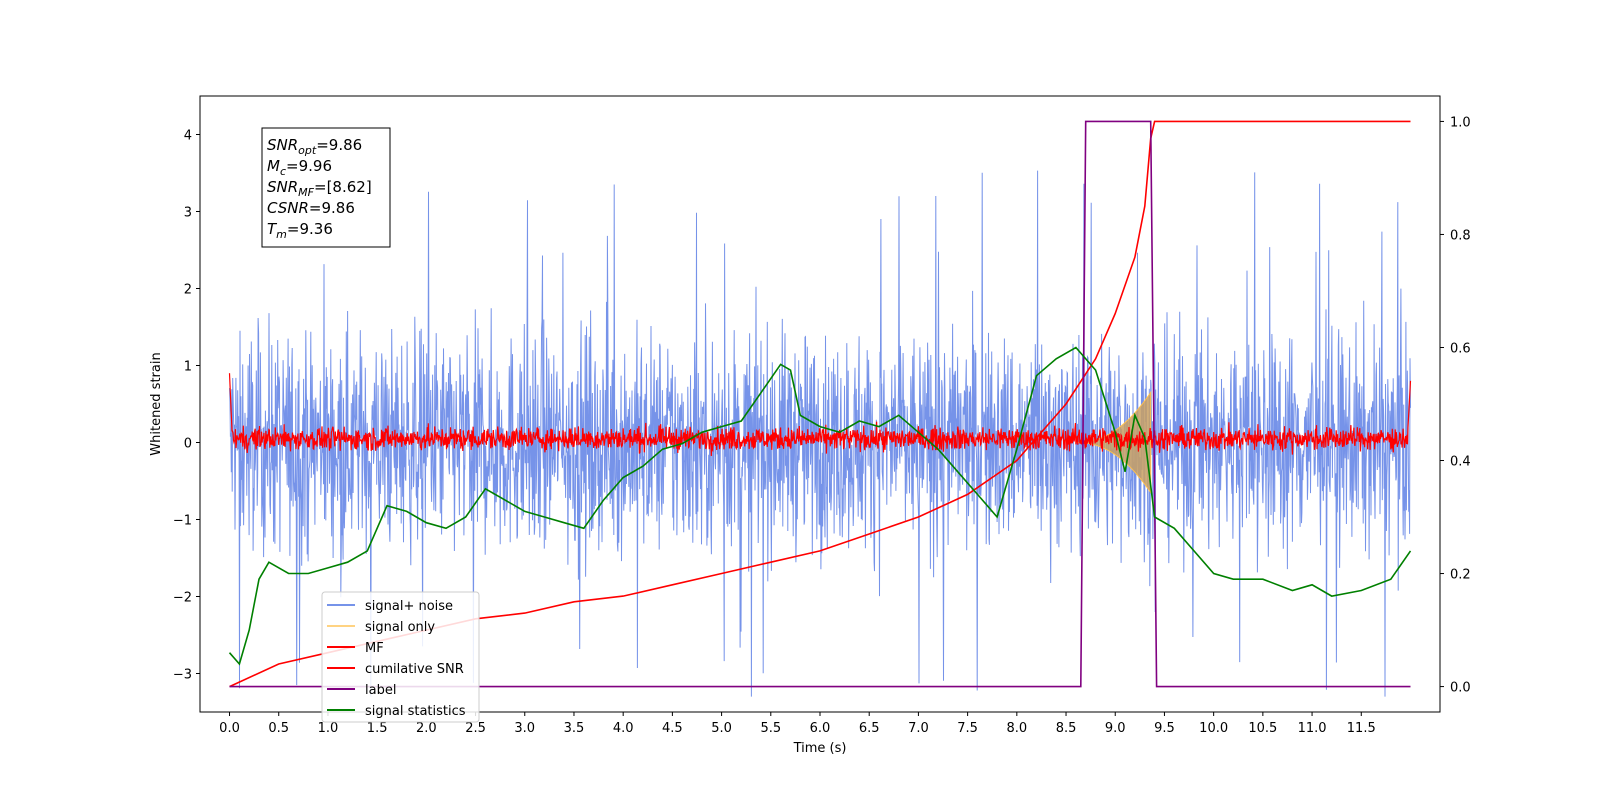  I want to click on legend-label: signal+ noise, so click(409, 606).